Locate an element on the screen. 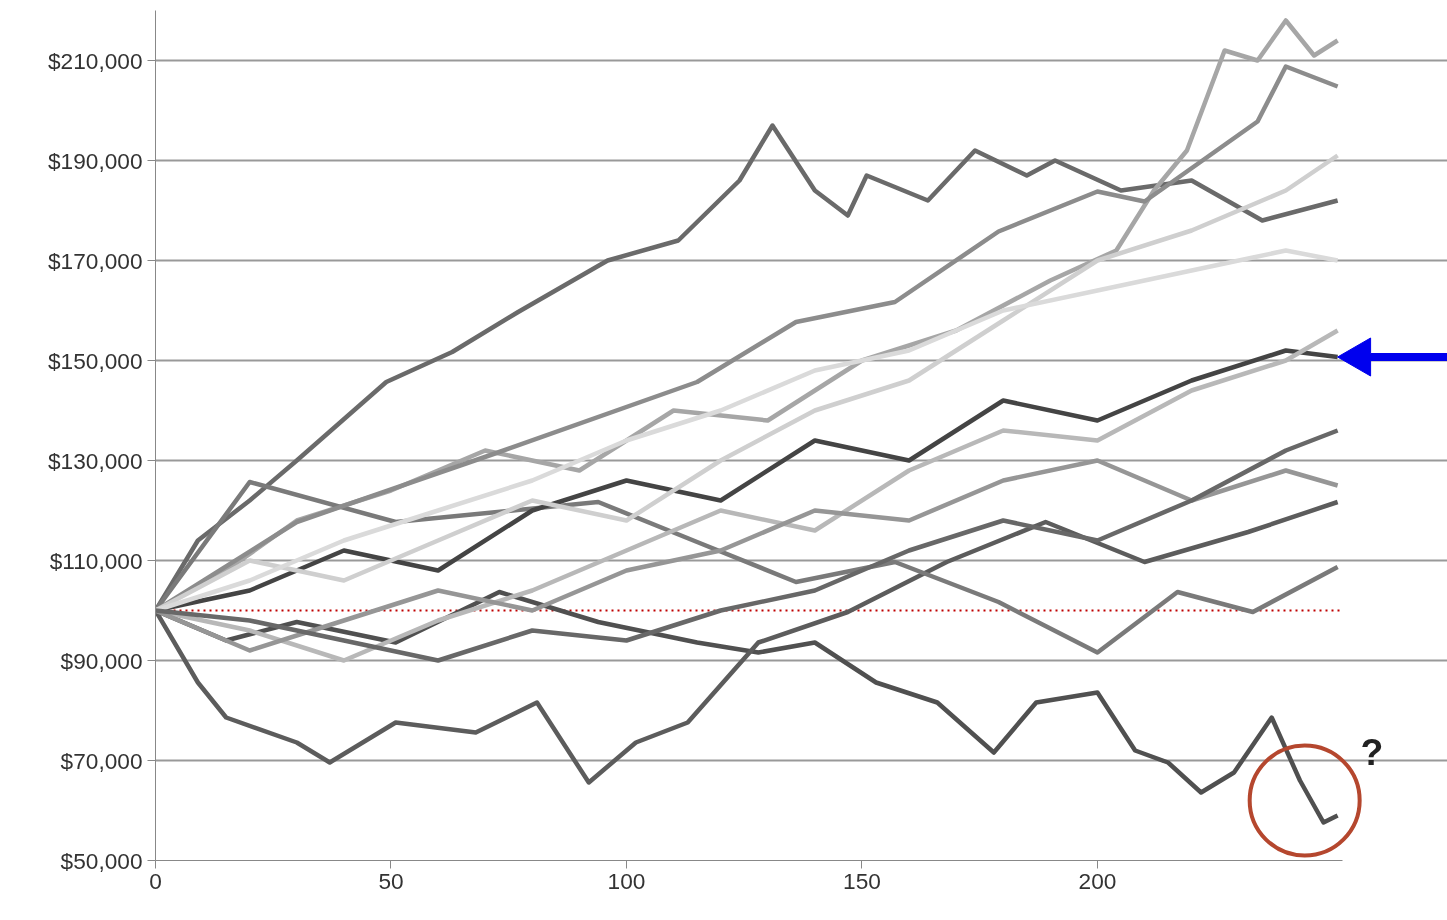  y-tick-label: $170,000 is located at coordinates (95, 260).